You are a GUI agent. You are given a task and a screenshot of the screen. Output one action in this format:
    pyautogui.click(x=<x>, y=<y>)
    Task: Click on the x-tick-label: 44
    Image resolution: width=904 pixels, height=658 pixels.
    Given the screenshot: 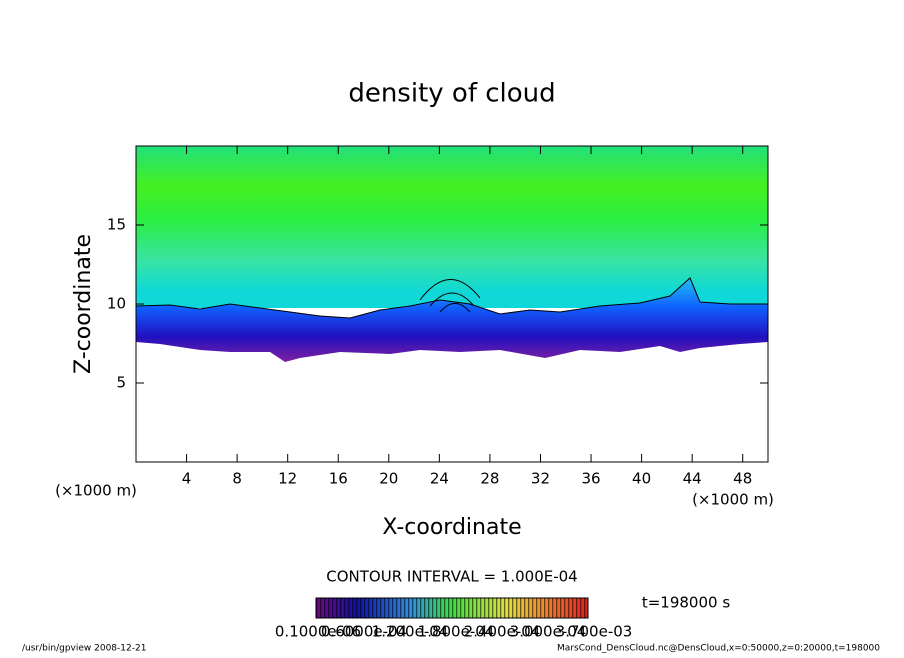 What is the action you would take?
    pyautogui.click(x=692, y=479)
    